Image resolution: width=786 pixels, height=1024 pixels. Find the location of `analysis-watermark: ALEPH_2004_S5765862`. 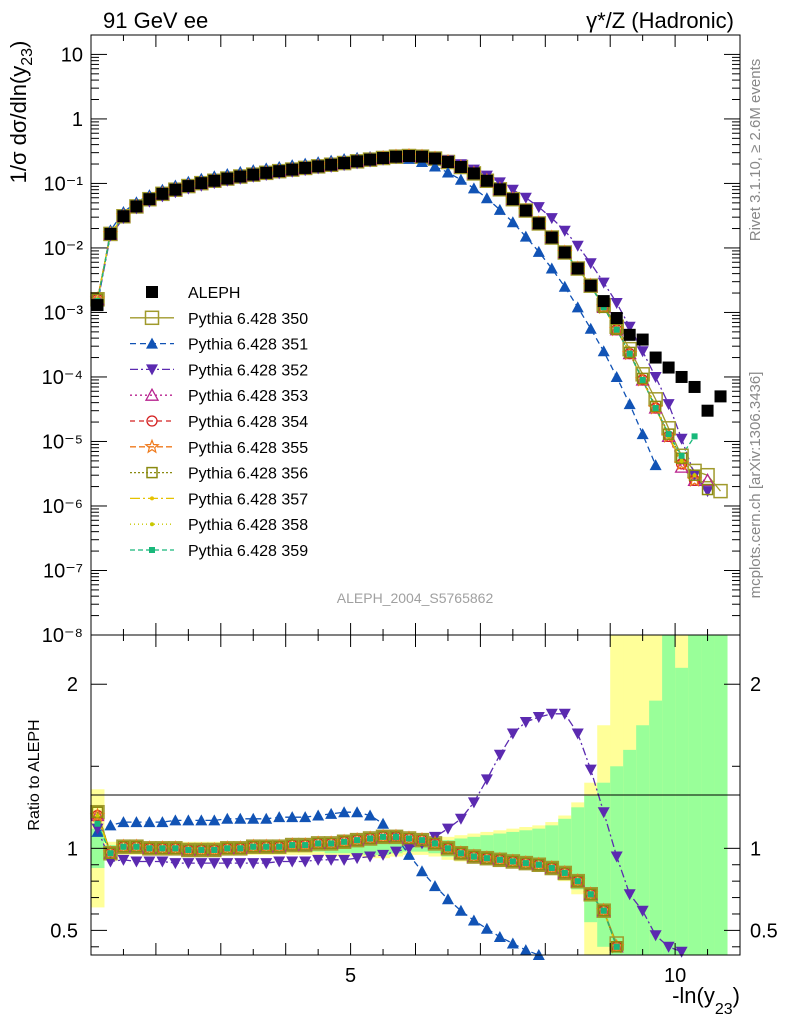

analysis-watermark: ALEPH_2004_S5765862 is located at coordinates (415, 598).